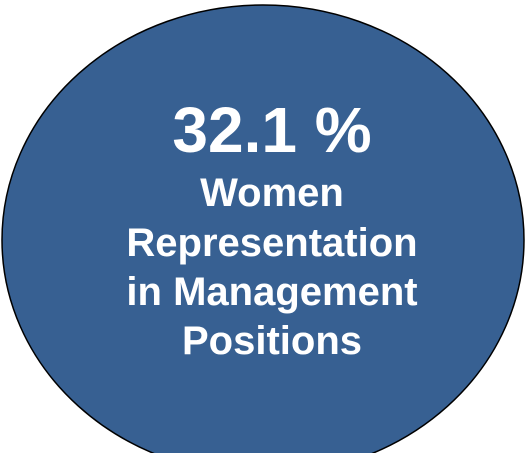  I want to click on headline: 32.1 %, so click(271, 130).